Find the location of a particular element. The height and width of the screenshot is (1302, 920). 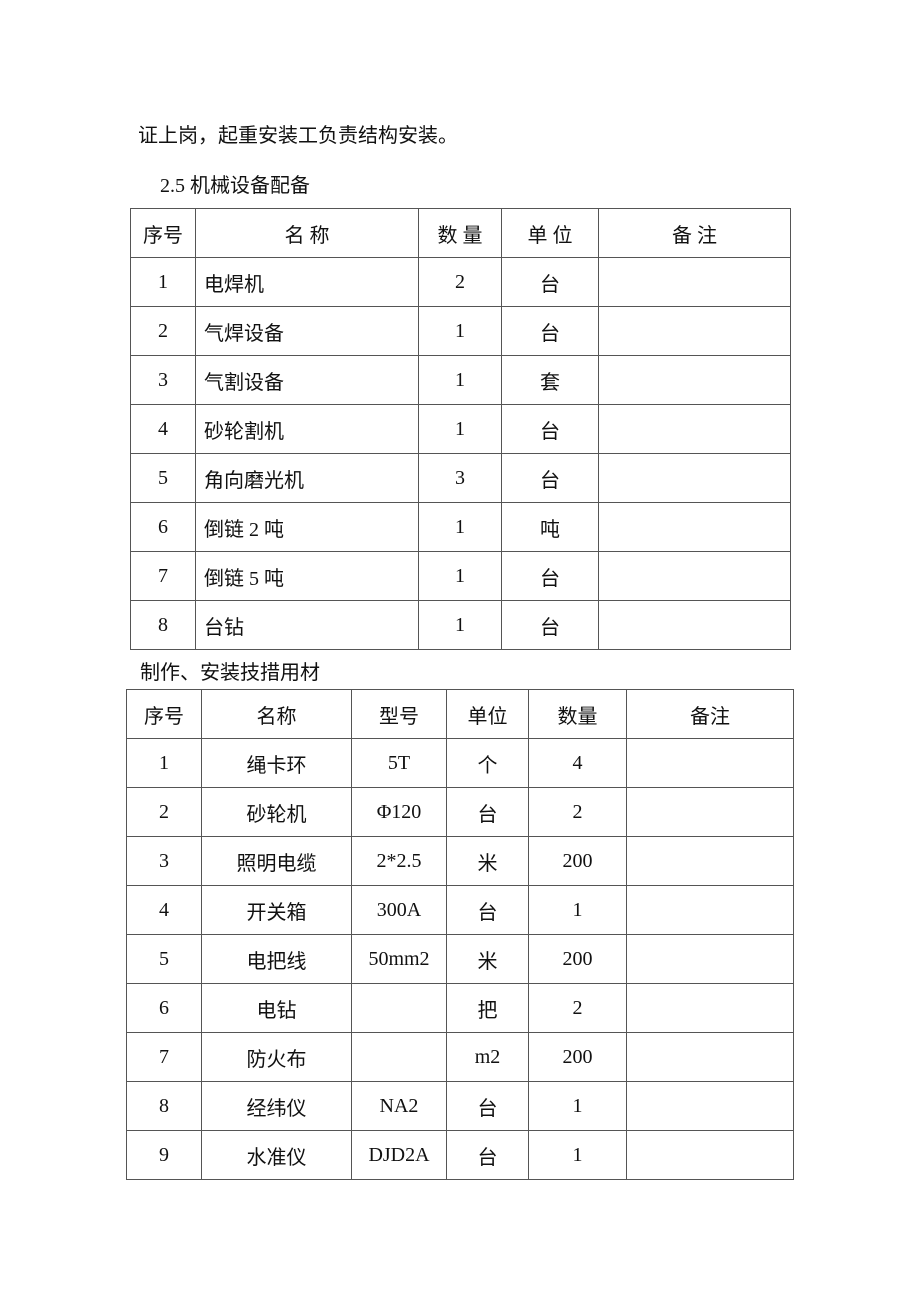

header-cell: 数量 is located at coordinates (577, 714).